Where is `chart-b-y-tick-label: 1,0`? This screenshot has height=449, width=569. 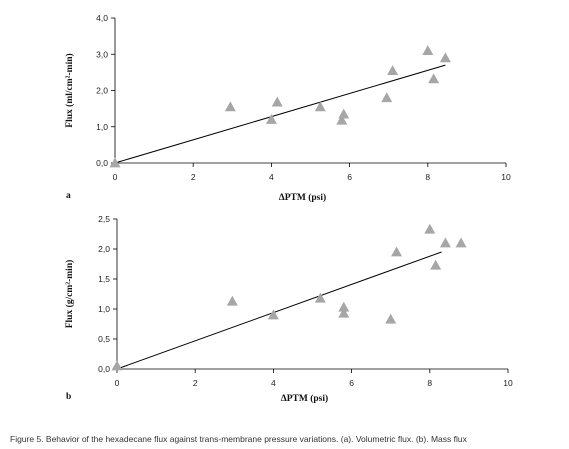 chart-b-y-tick-label: 1,0 is located at coordinates (104, 309).